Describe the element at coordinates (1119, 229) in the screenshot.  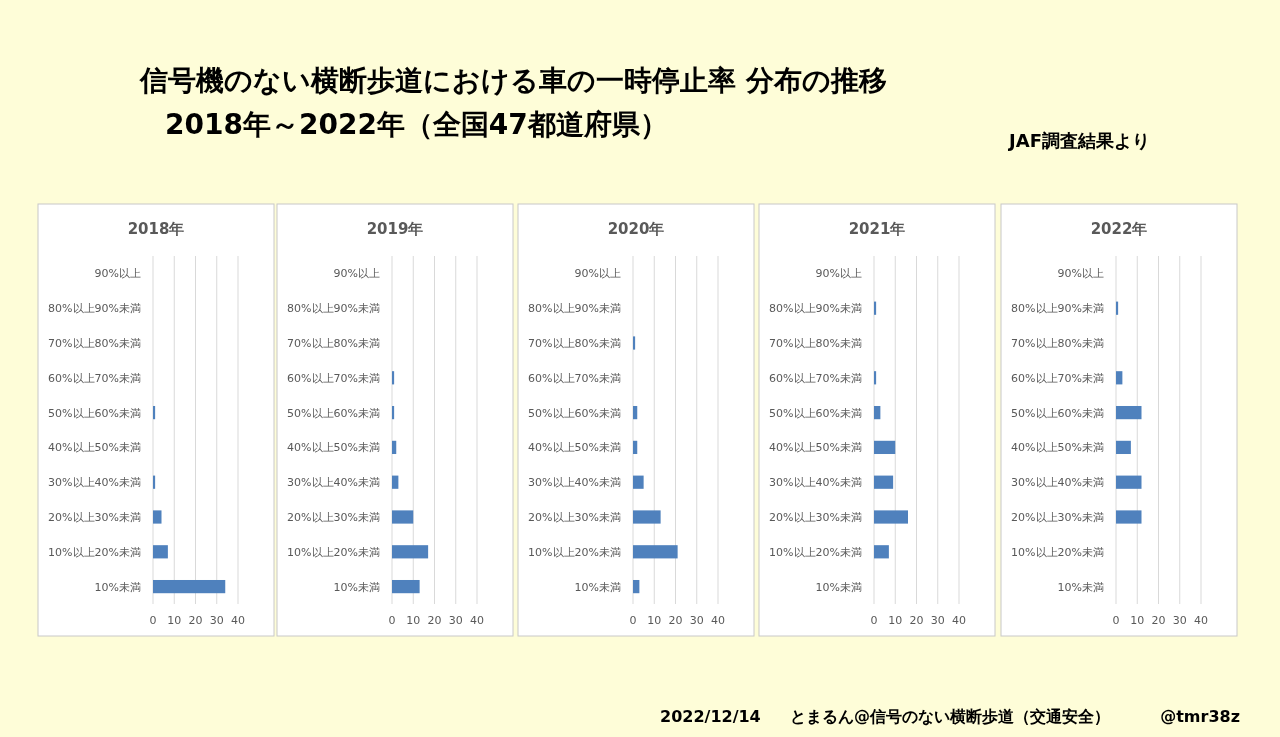
I see `chart-title: 2022年` at that location.